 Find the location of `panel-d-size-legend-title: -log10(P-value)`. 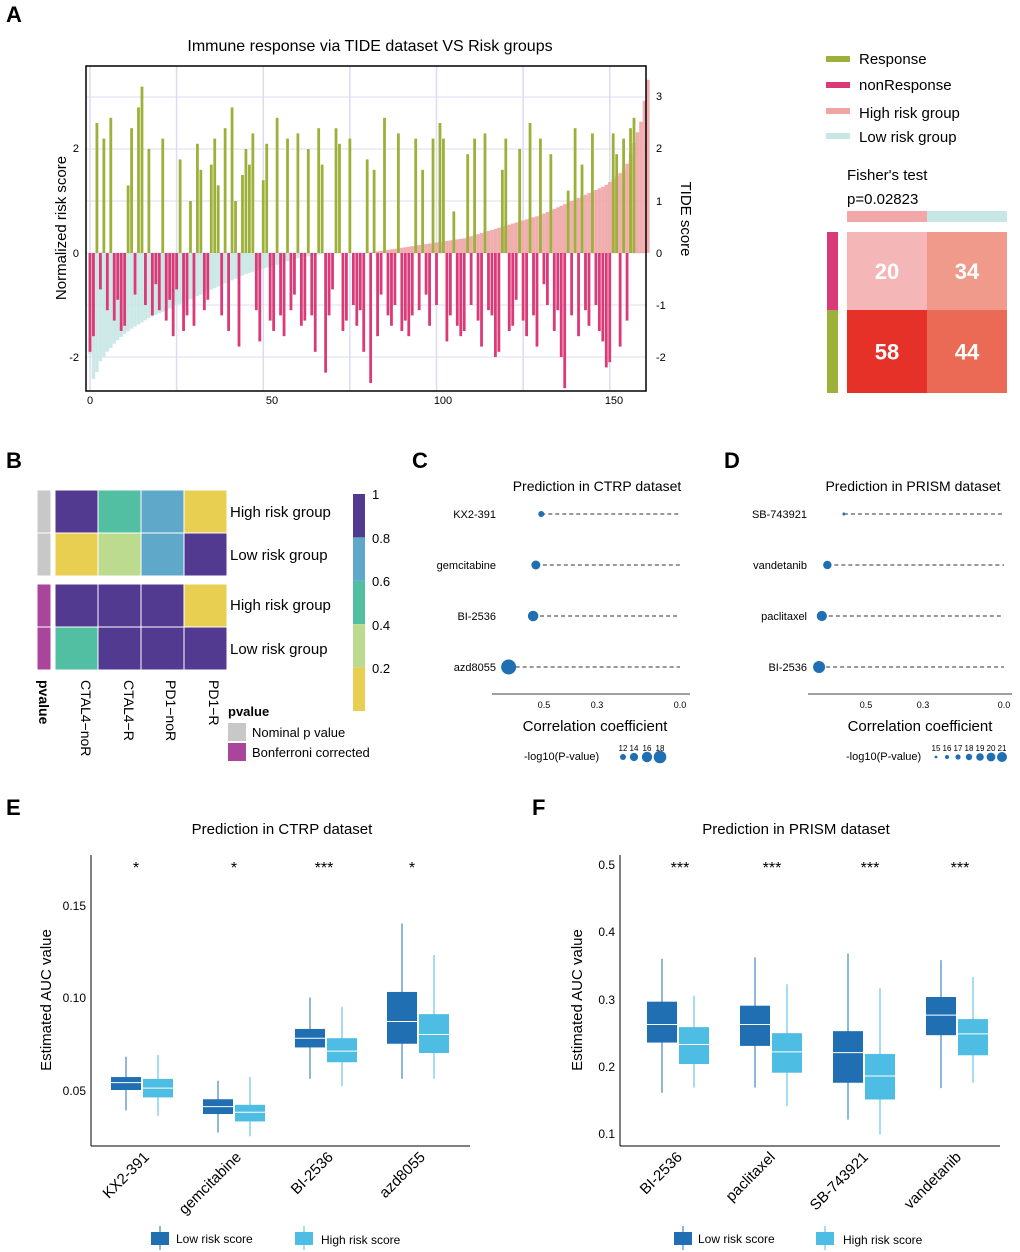

panel-d-size-legend-title: -log10(P-value) is located at coordinates (883, 757).